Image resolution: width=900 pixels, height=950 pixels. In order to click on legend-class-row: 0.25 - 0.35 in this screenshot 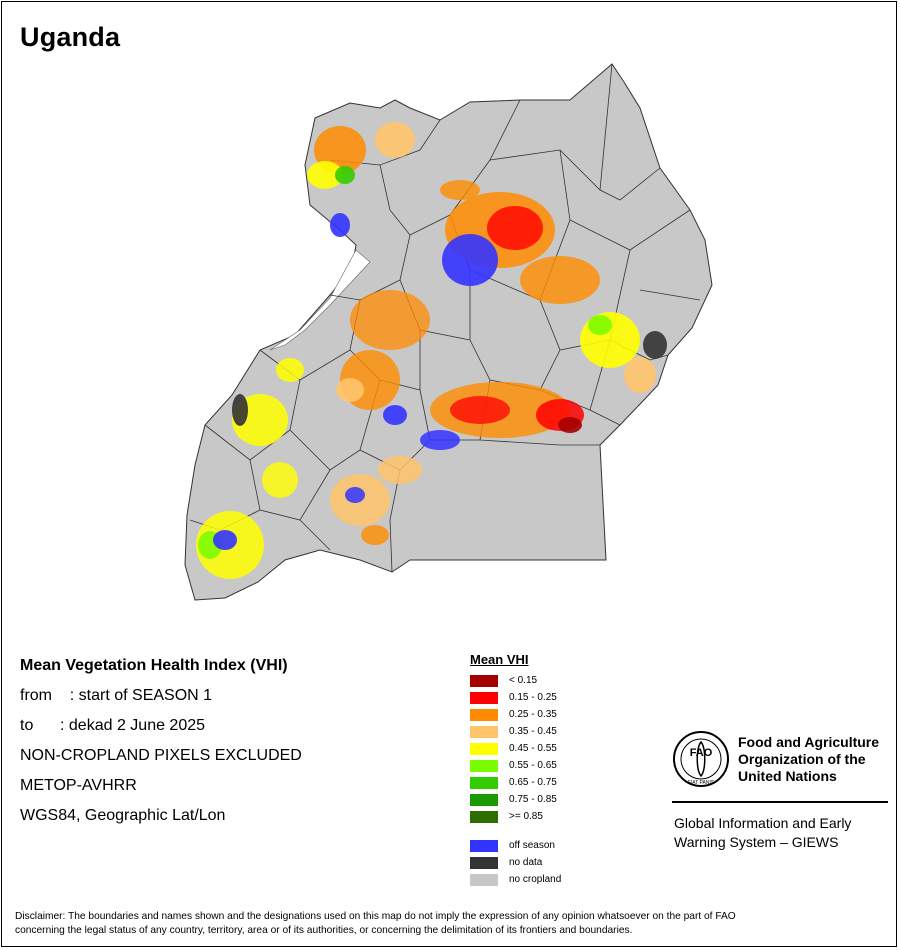, I will do `click(515, 714)`.